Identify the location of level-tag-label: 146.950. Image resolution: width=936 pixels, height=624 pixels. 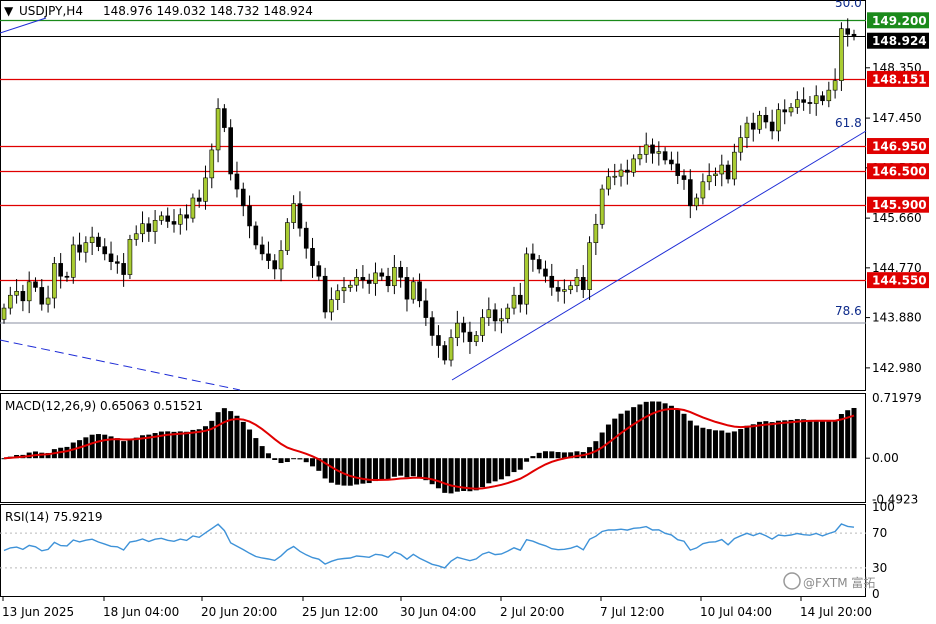
(899, 147).